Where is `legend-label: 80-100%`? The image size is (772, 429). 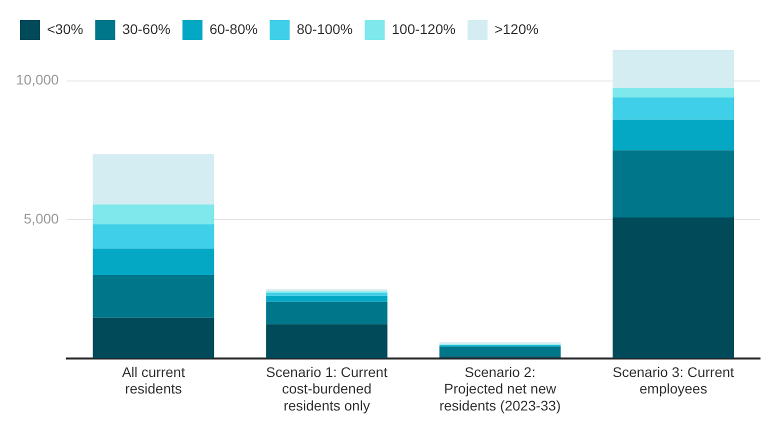 legend-label: 80-100% is located at coordinates (324, 28).